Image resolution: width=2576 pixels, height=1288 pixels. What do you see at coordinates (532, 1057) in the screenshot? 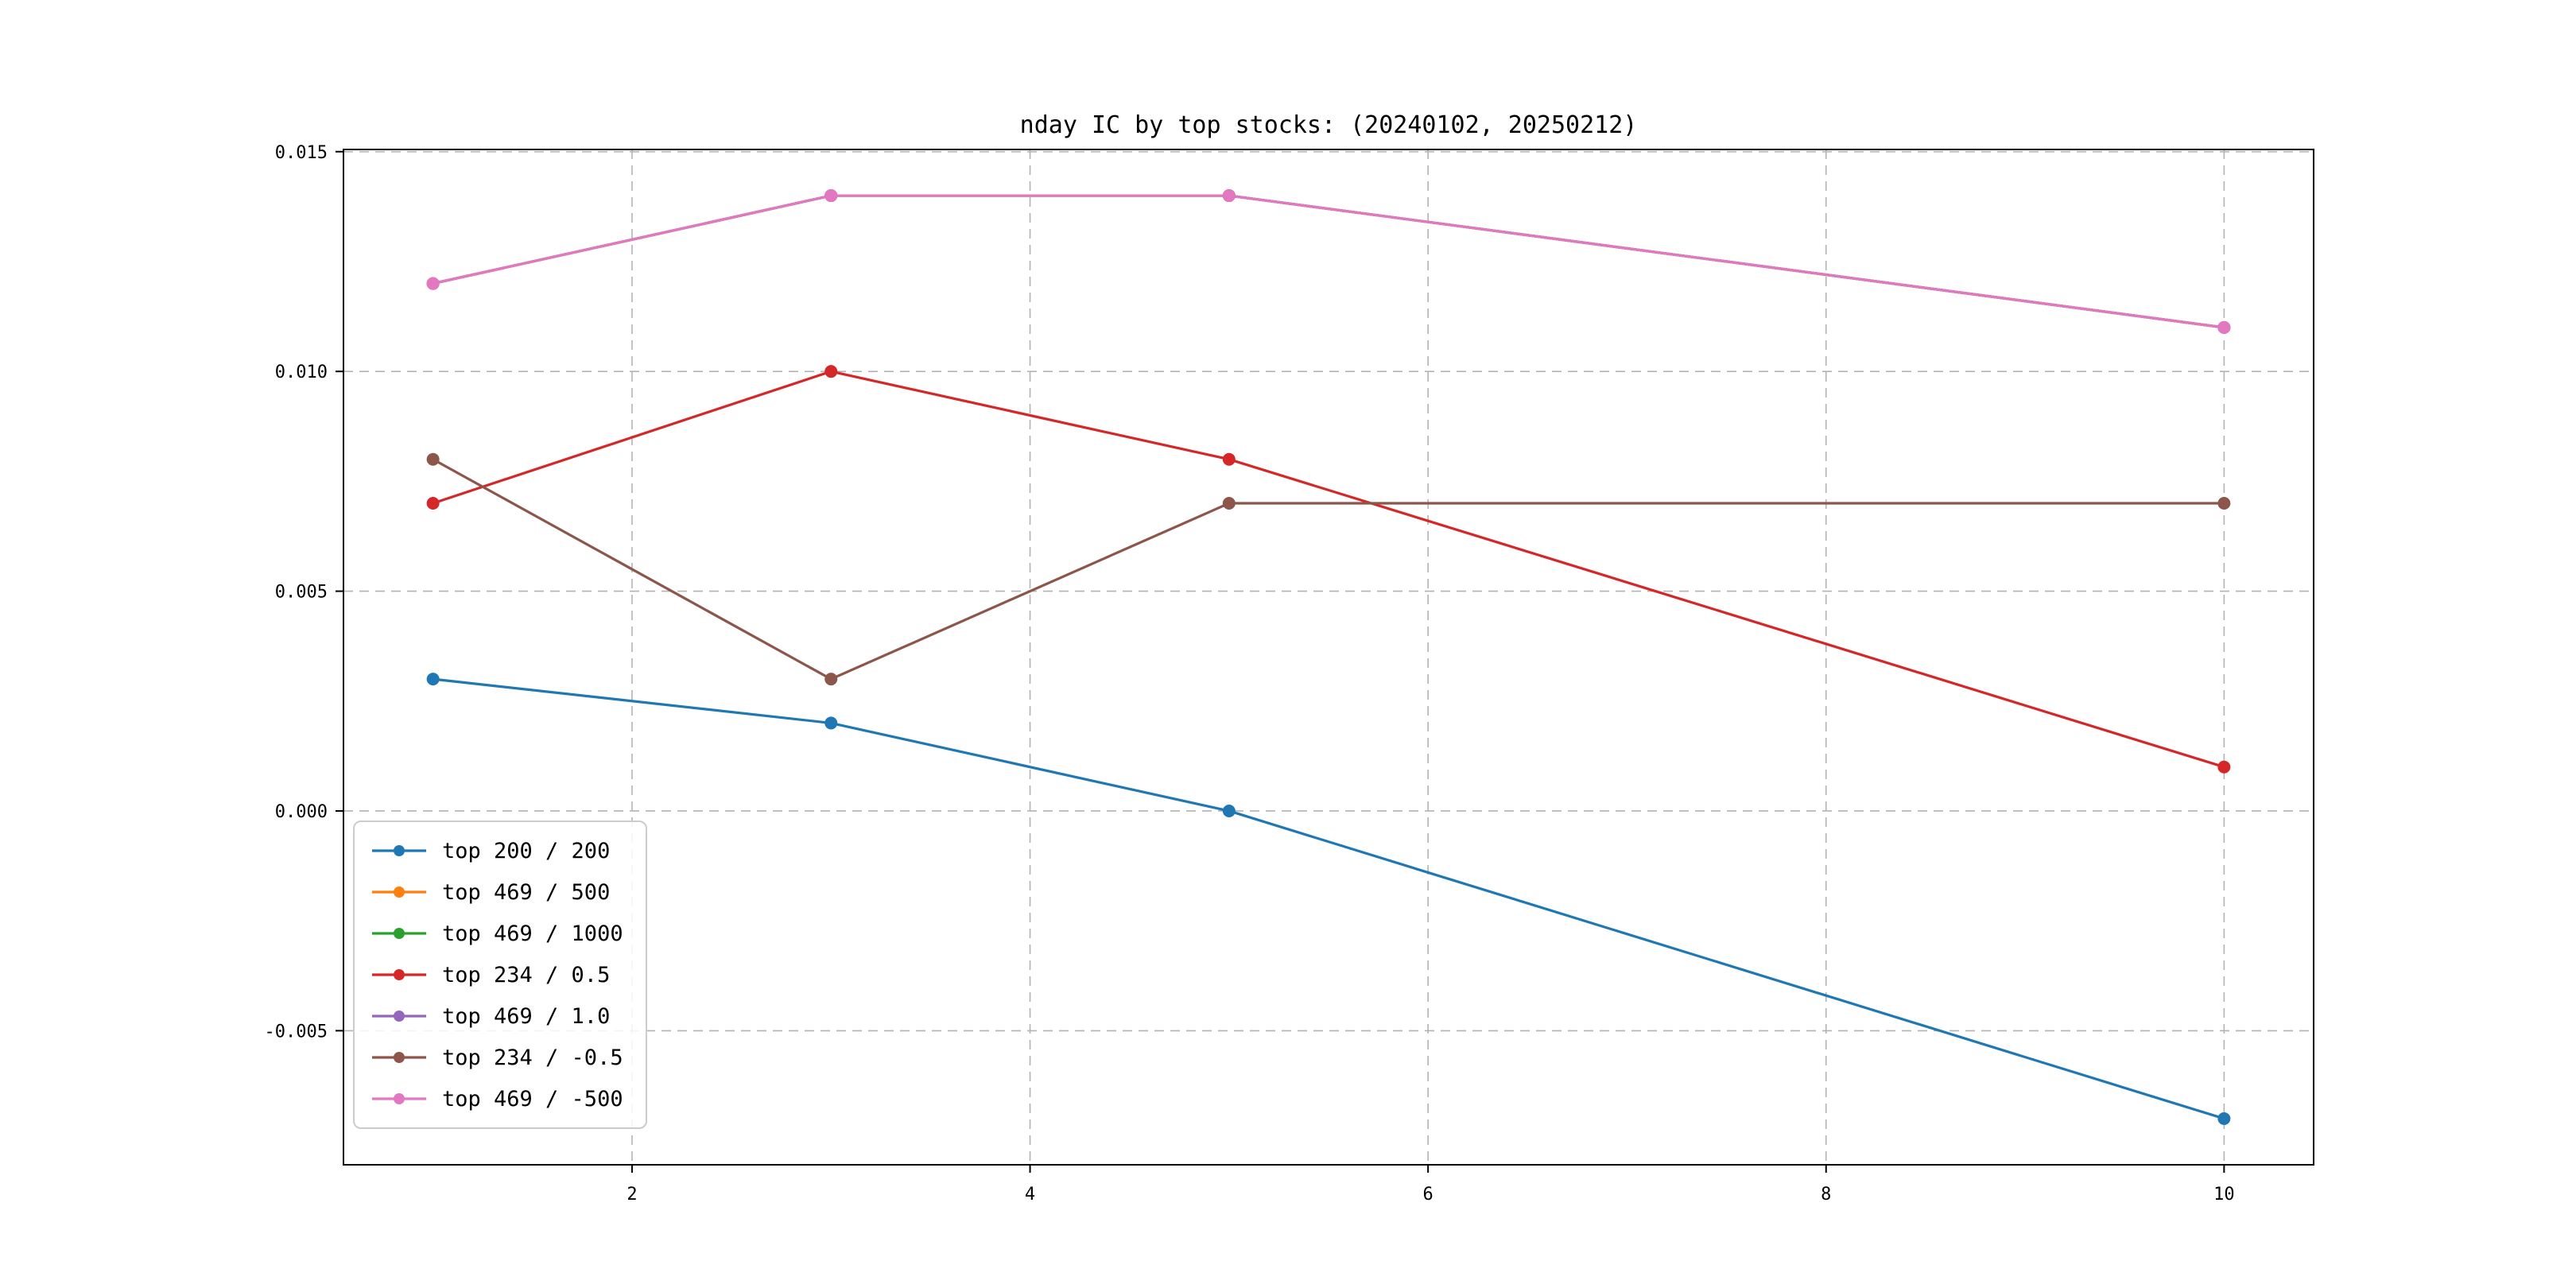
I see `legend-label: top 234 / -0.5` at bounding box center [532, 1057].